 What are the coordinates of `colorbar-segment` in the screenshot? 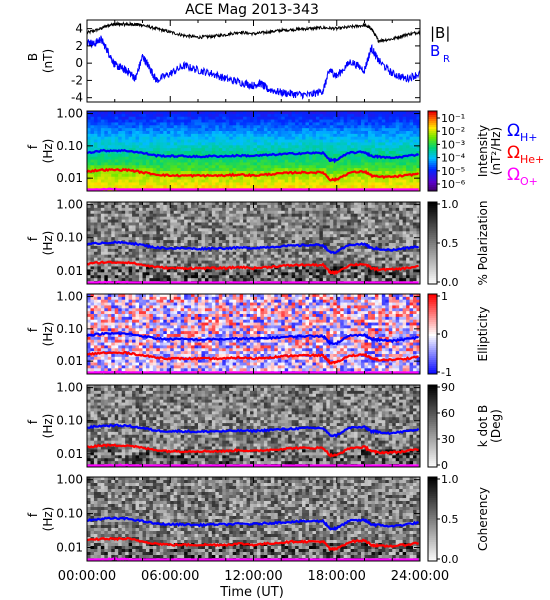 It's located at (432, 154).